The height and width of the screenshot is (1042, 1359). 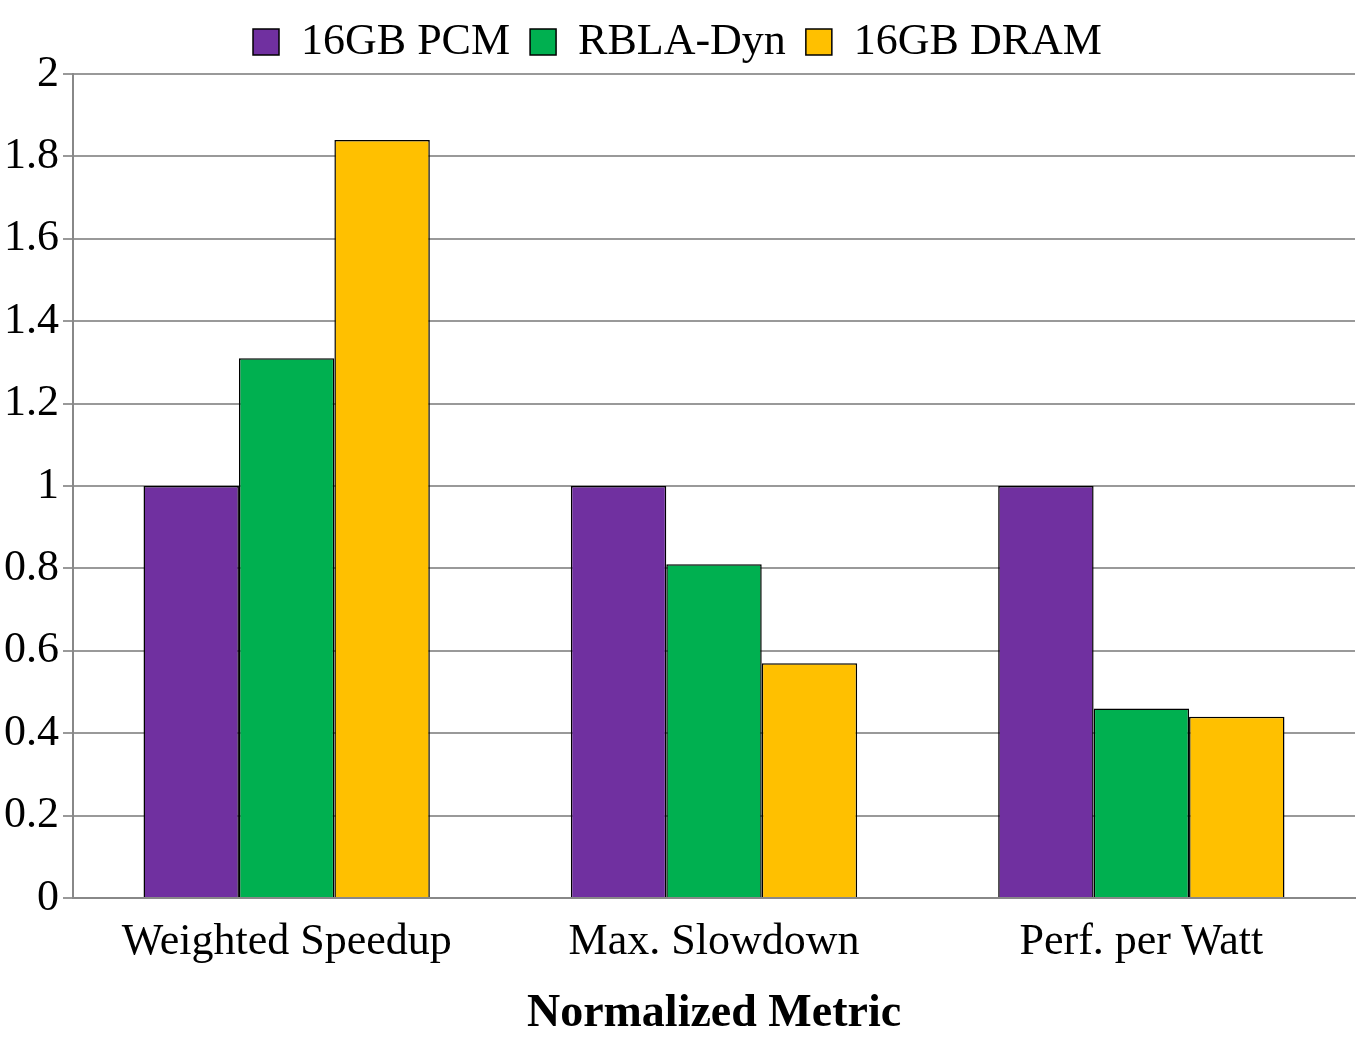 What do you see at coordinates (48, 71) in the screenshot?
I see `y-tick-label: 2` at bounding box center [48, 71].